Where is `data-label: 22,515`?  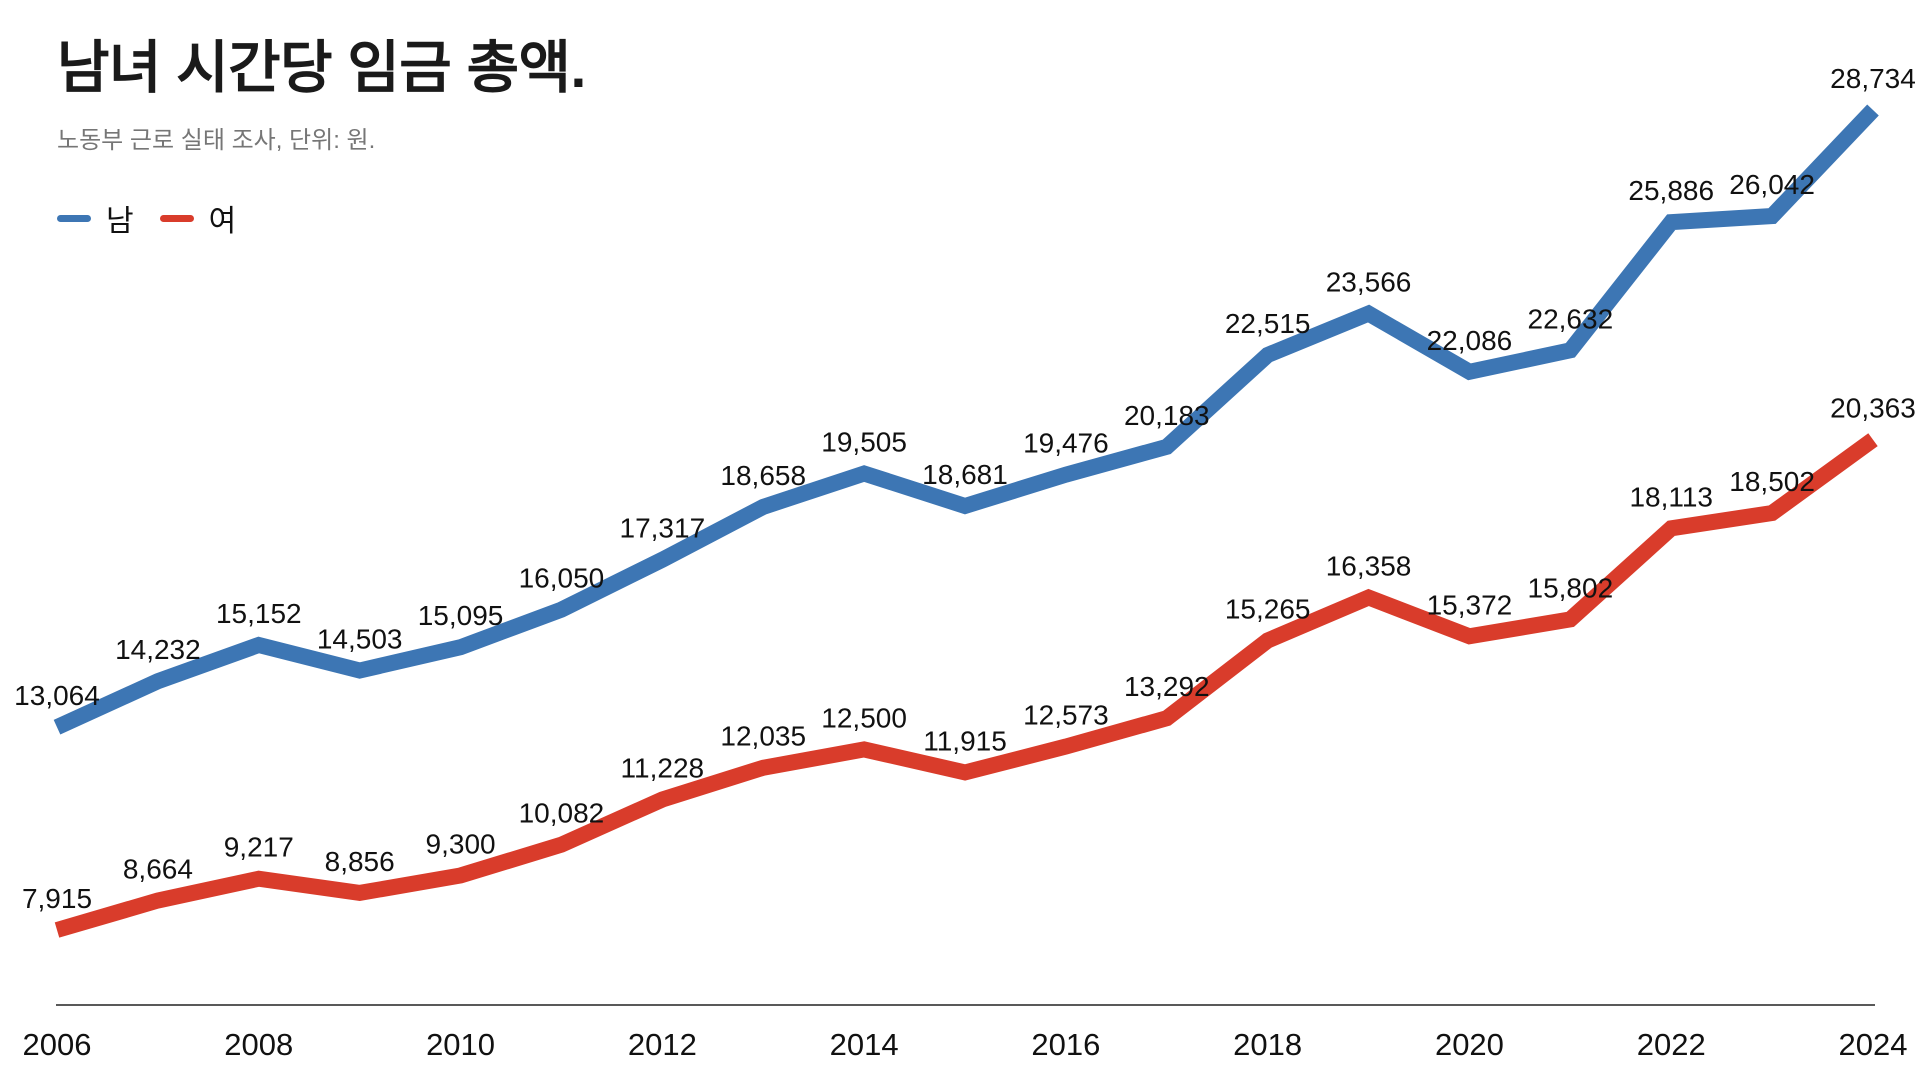 data-label: 22,515 is located at coordinates (1268, 323).